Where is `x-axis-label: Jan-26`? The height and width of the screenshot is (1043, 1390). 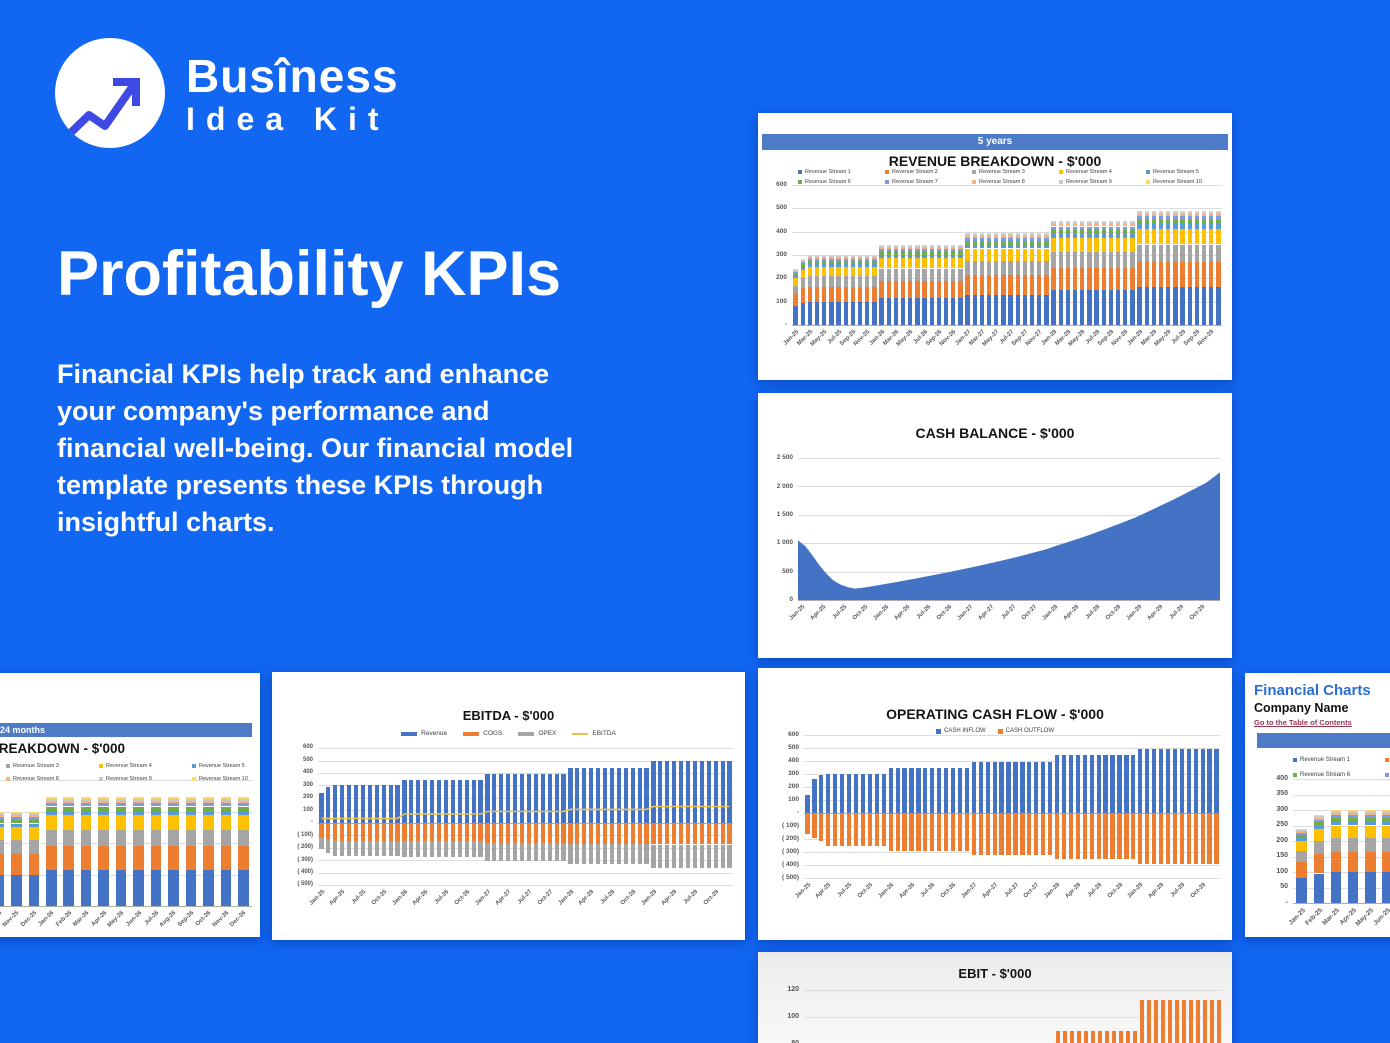
x-axis-label: Jan-26 is located at coordinates (881, 613).